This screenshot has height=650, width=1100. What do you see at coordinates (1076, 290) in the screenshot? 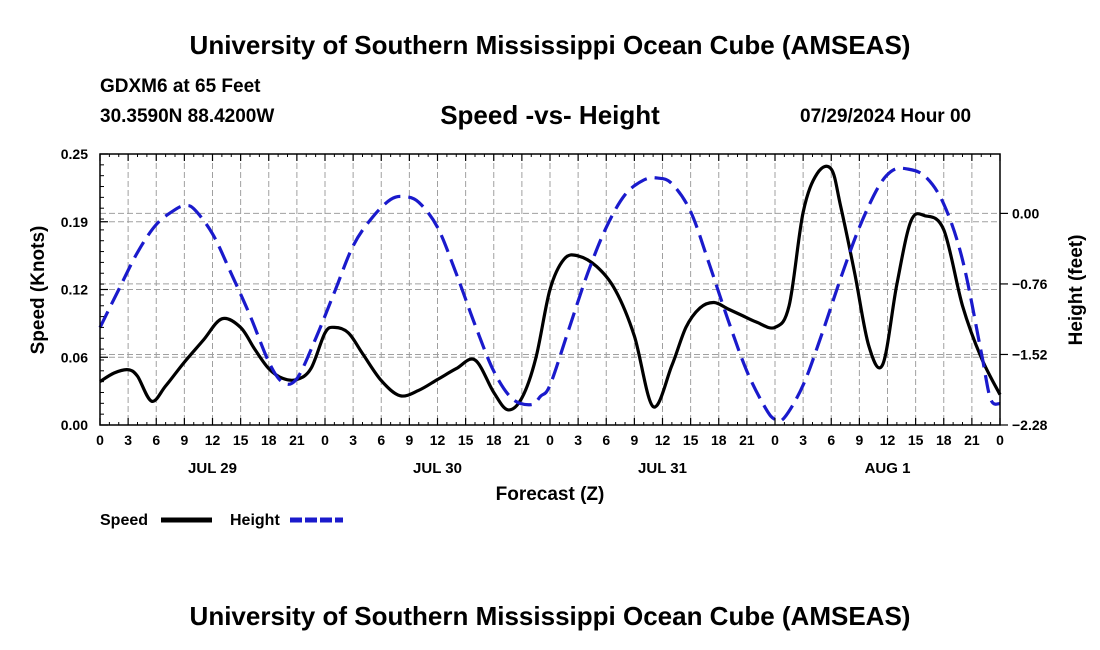
I see `y2-axis-title: Height (feet)` at bounding box center [1076, 290].